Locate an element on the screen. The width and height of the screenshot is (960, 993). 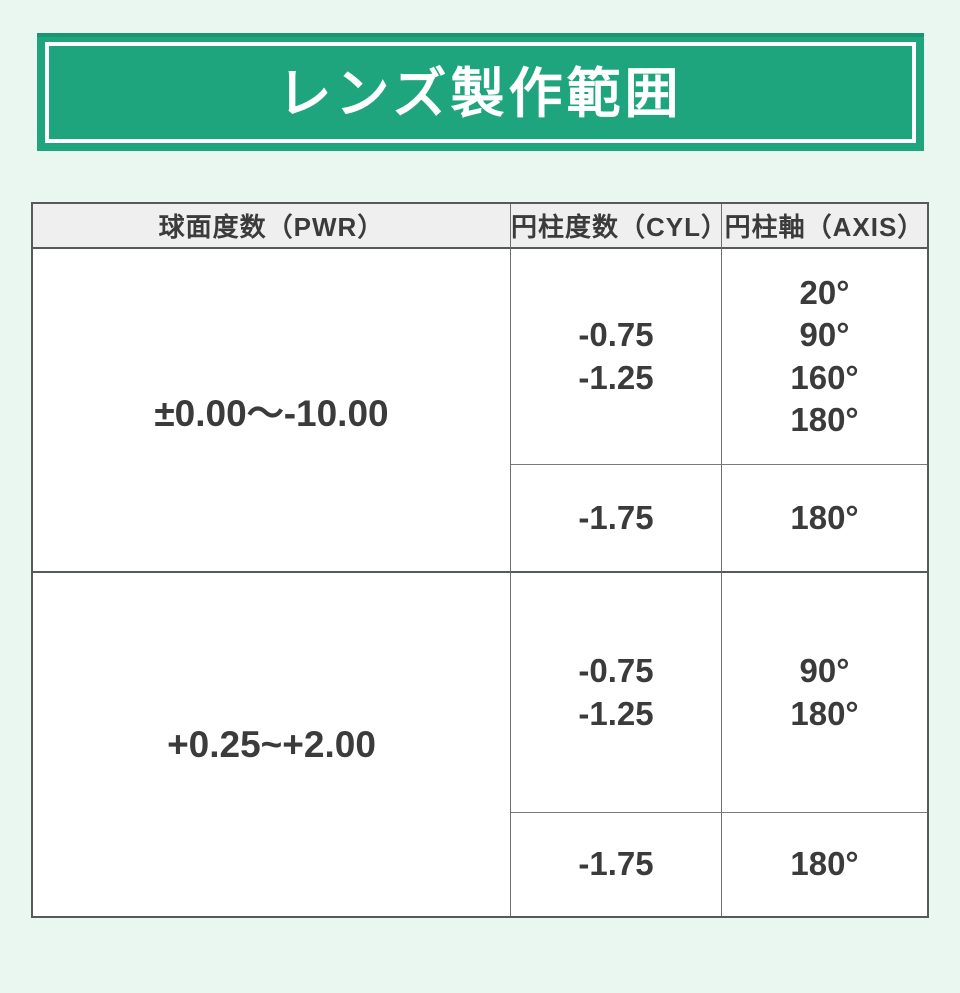
axis-value: 160° is located at coordinates (824, 377).